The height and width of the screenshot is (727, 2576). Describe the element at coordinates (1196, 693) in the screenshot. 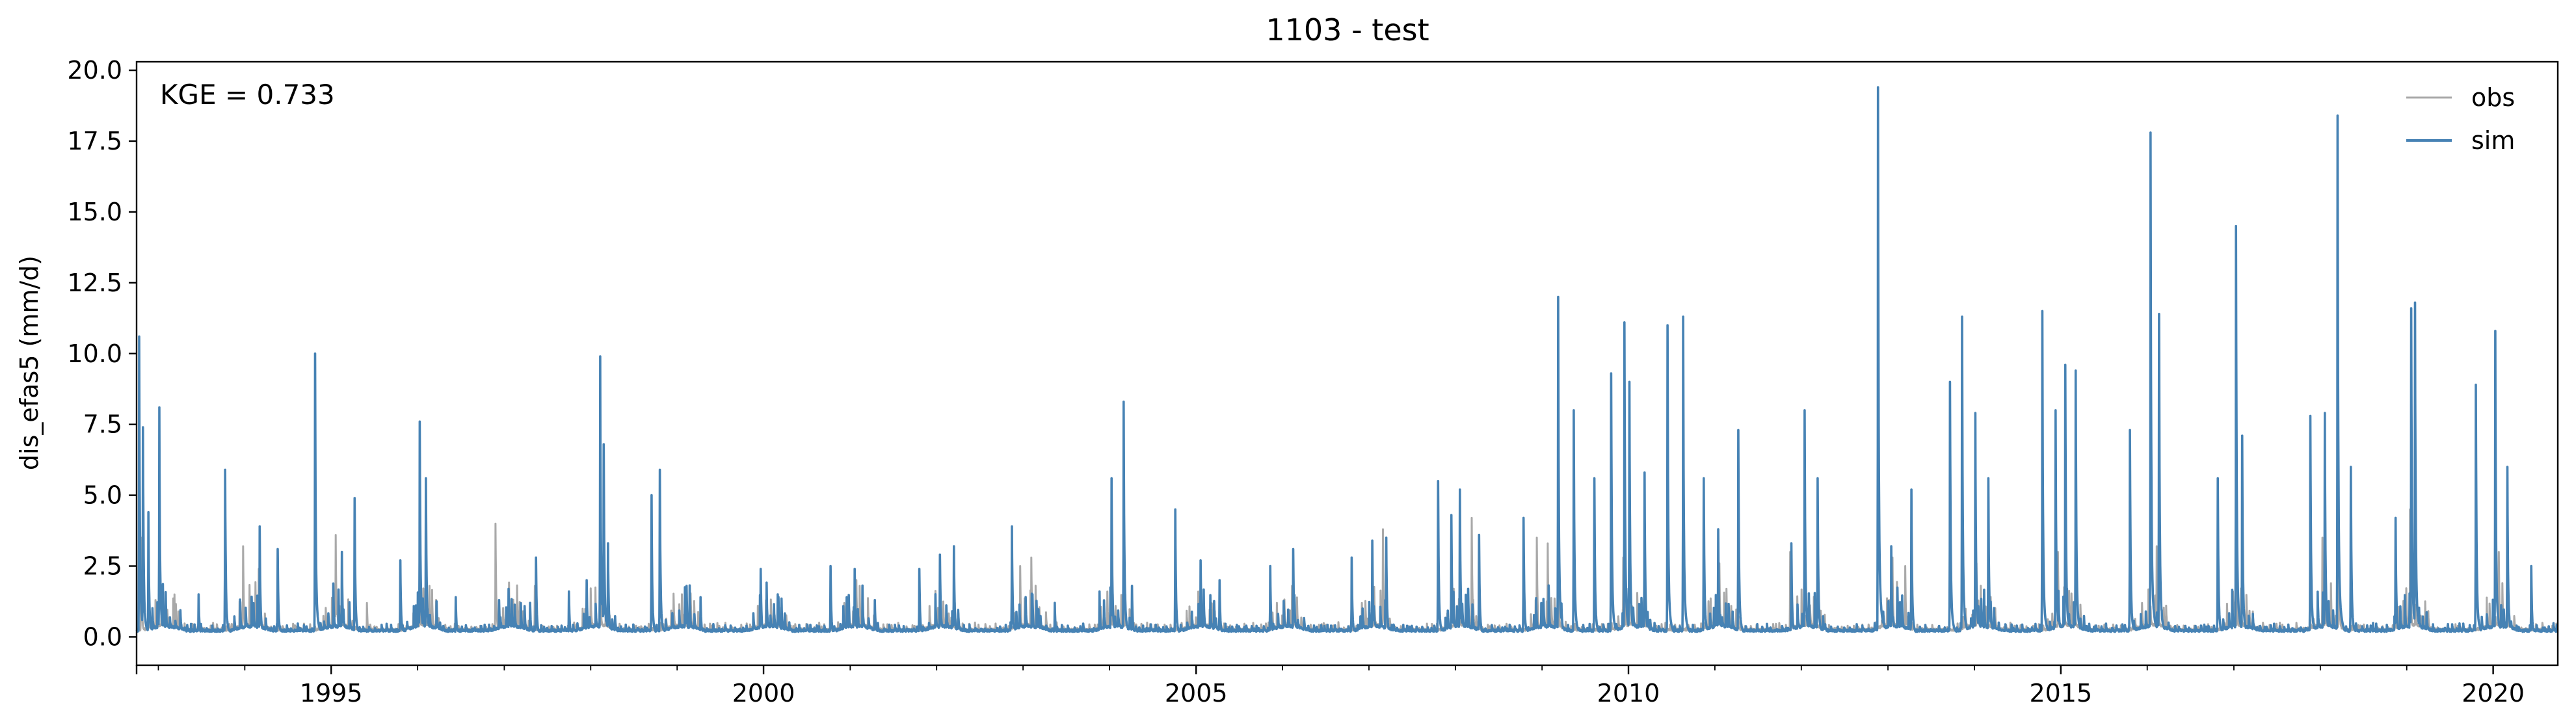

I see `x-tick-label: 2005` at that location.